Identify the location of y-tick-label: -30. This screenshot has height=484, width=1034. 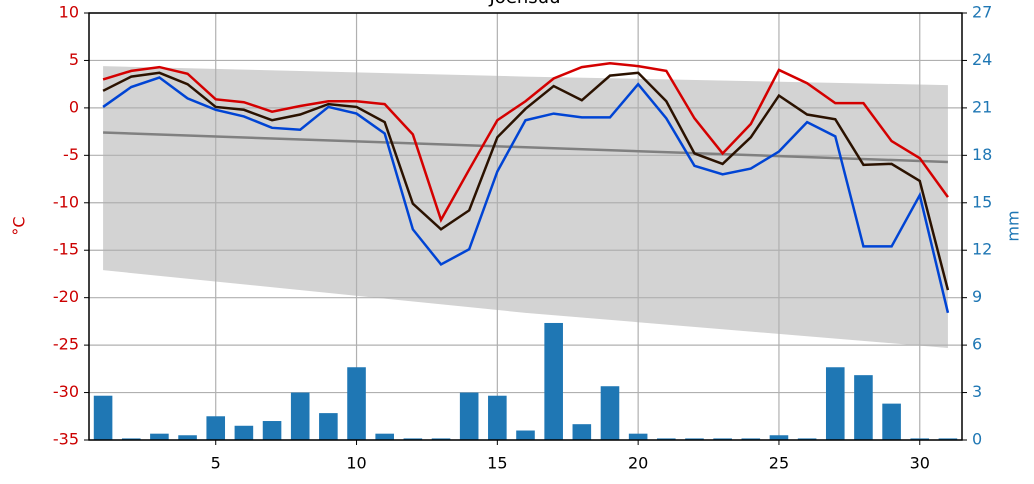
(66, 391).